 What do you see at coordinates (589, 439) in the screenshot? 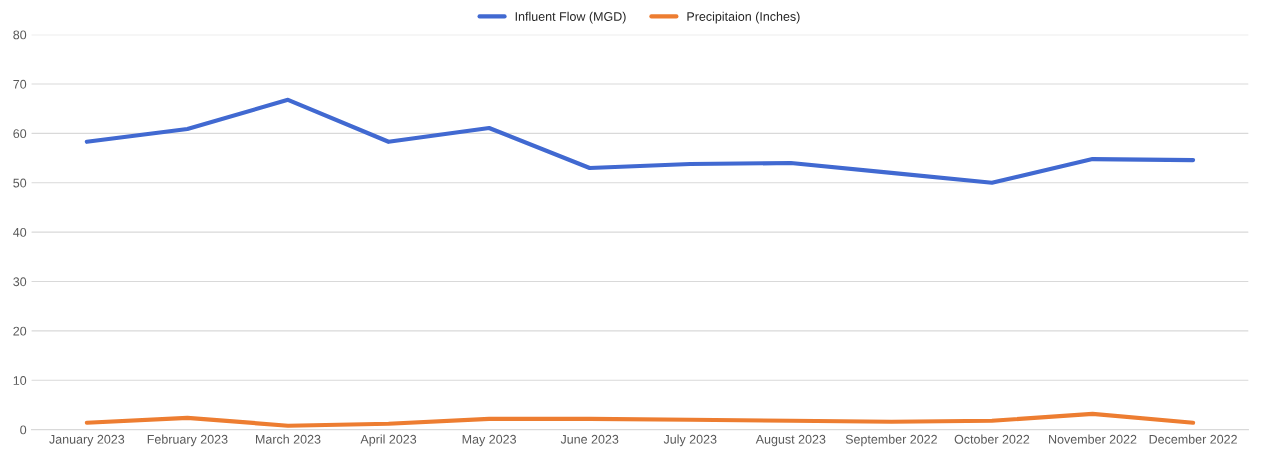
I see `x-tick-label: June 2023` at bounding box center [589, 439].